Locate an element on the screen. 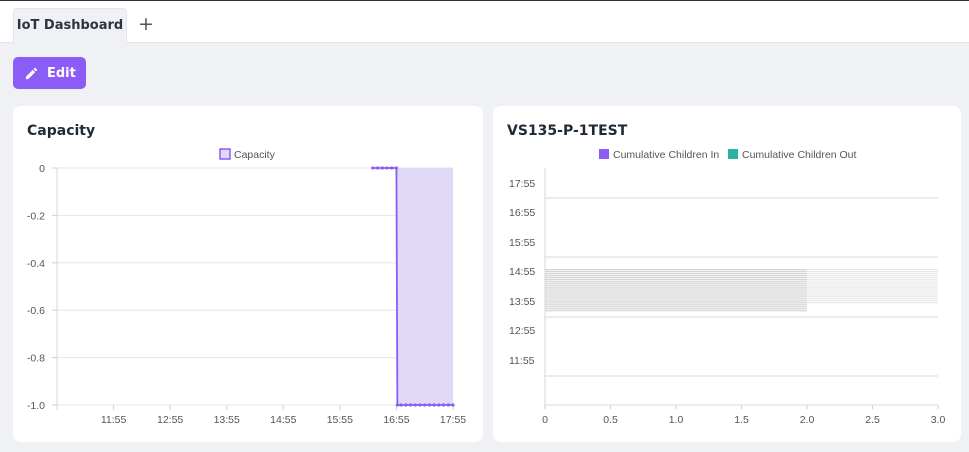 This screenshot has width=969, height=452. legend-swatch-children-in is located at coordinates (604, 154).